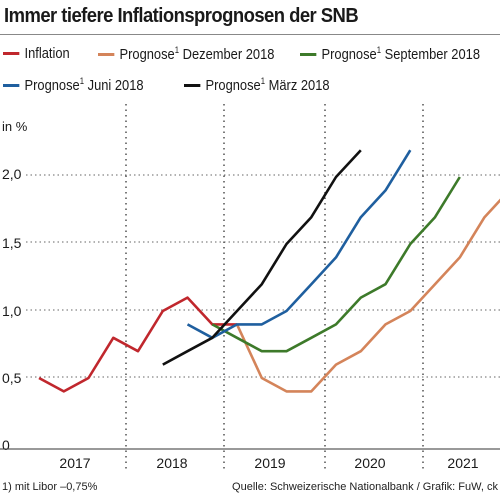  Describe the element at coordinates (401, 54) in the screenshot. I see `legend-label-sep-2018: Prognose1 September 2018` at that location.